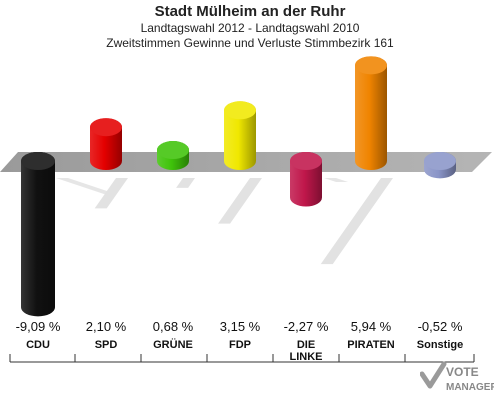 This screenshot has height=400, width=500. I want to click on bar-cap-gr-ne, so click(173, 150).